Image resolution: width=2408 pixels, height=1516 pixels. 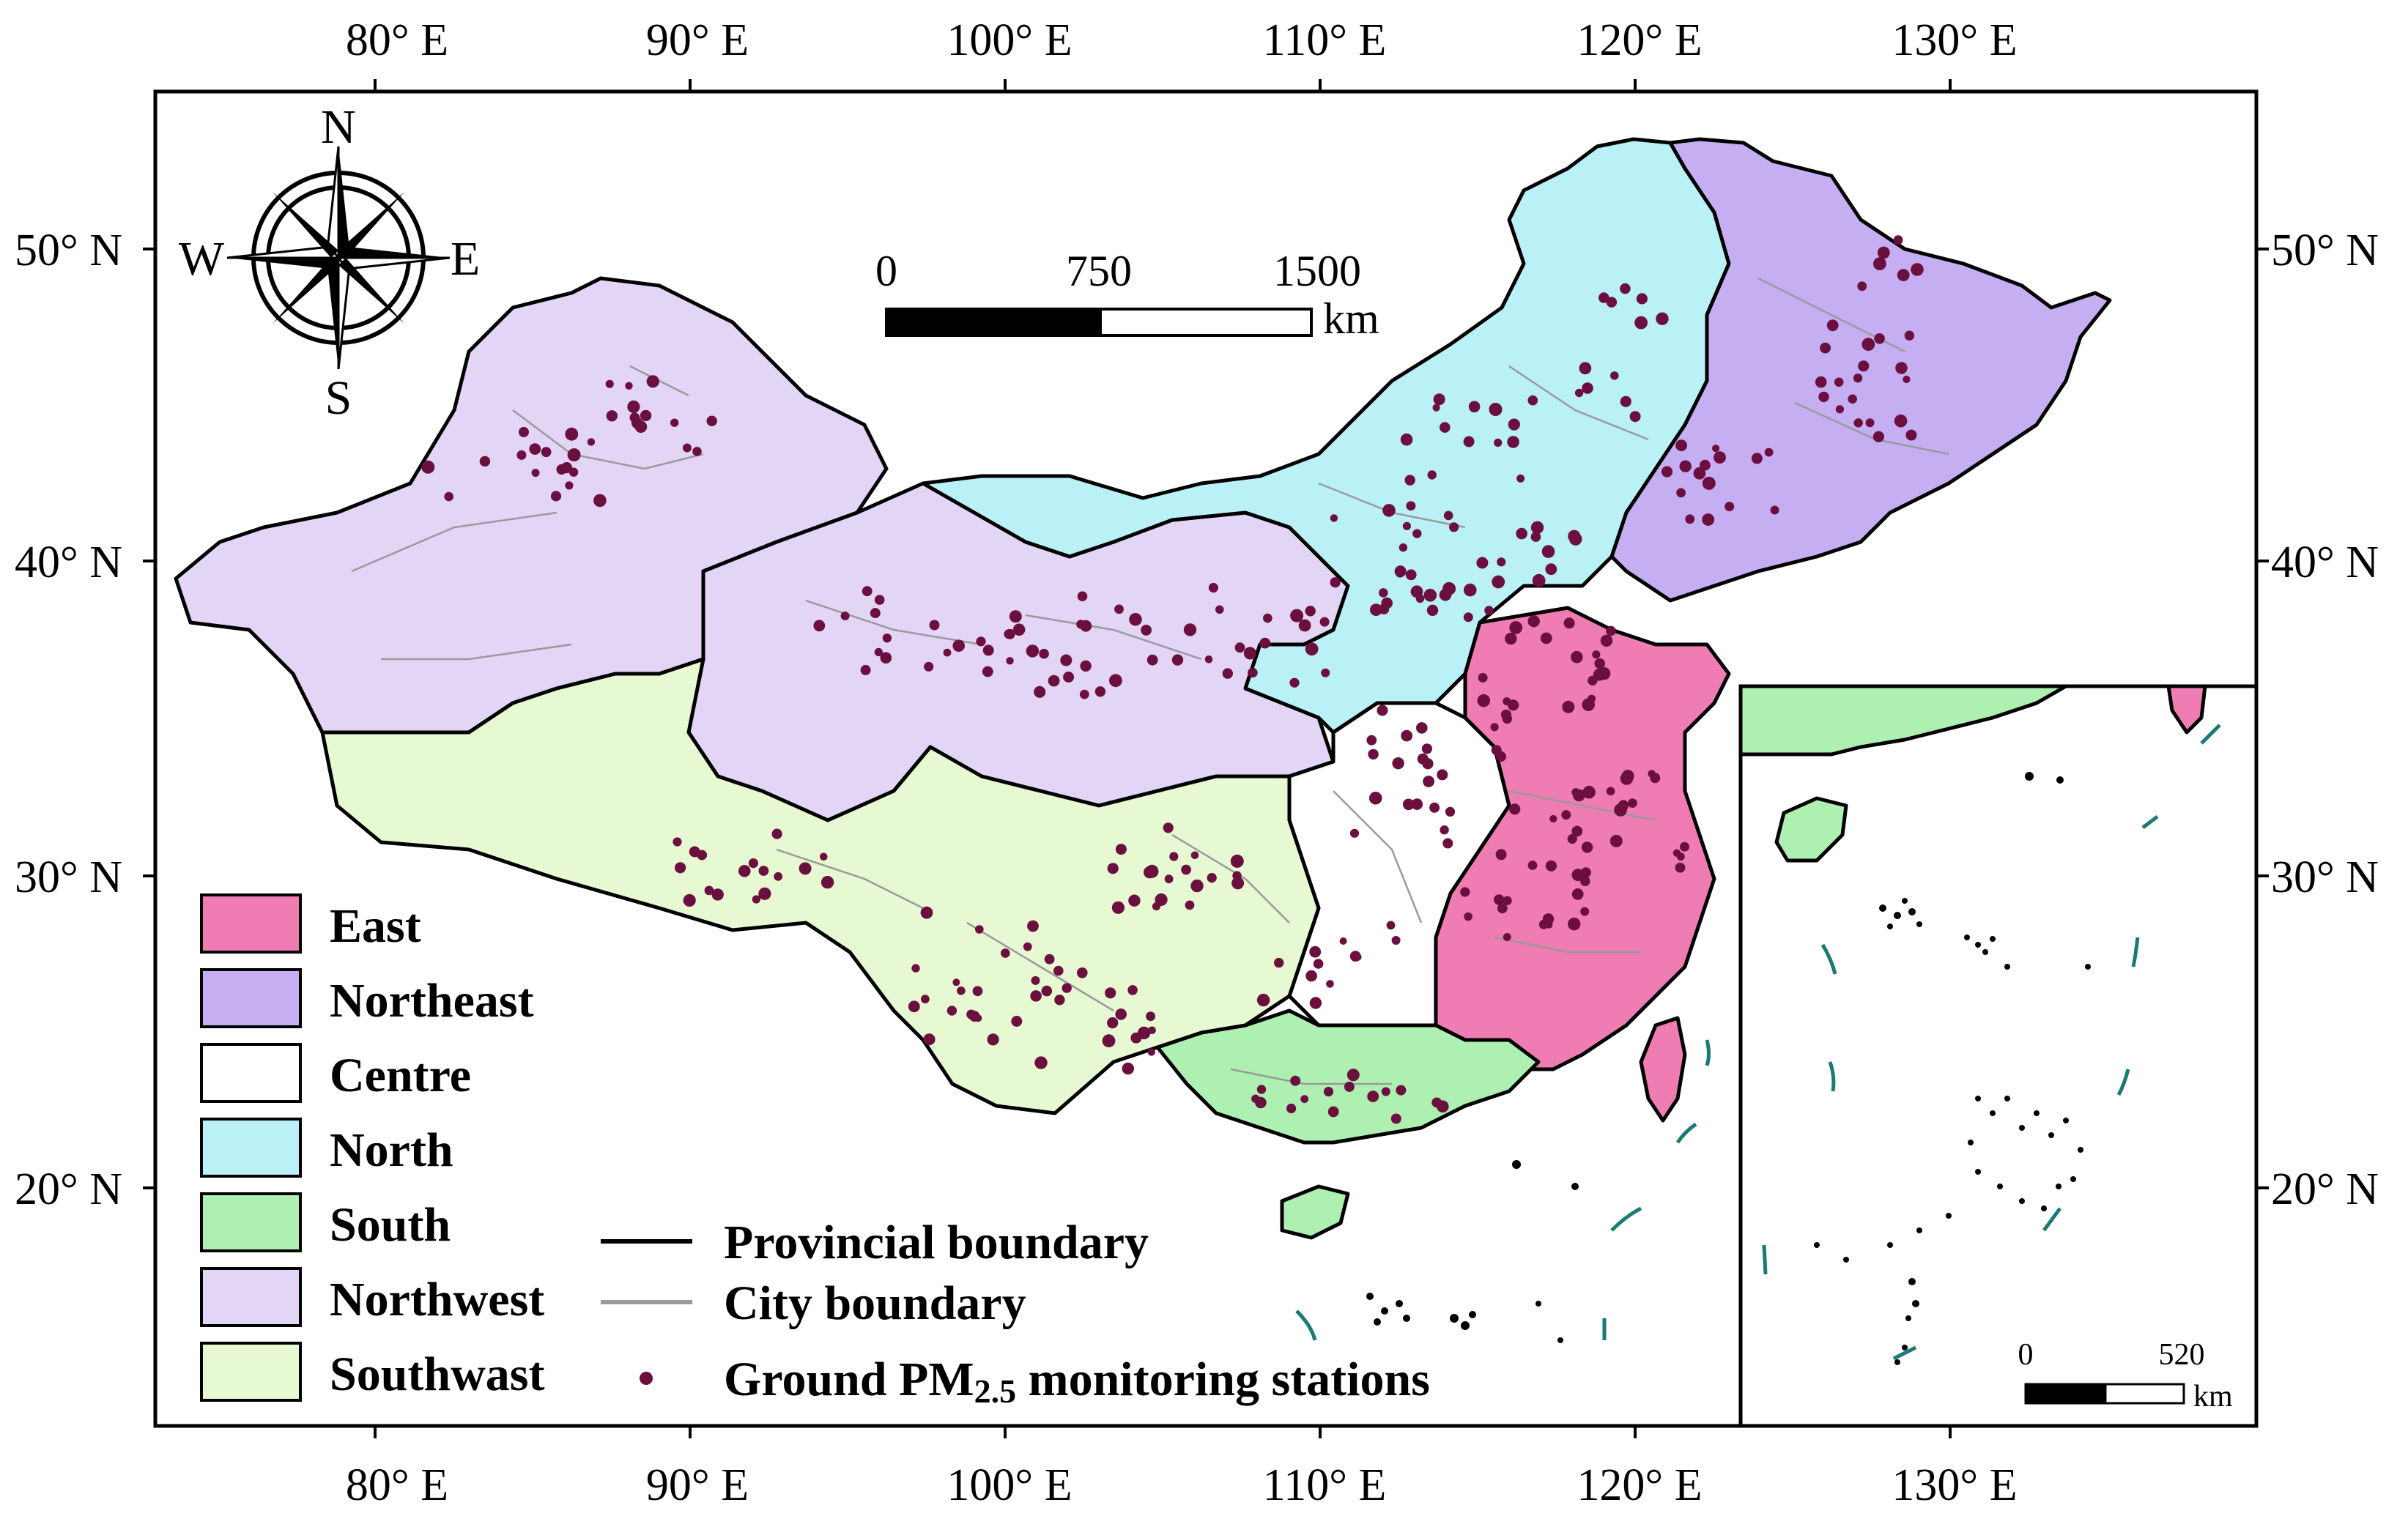 I want to click on legend-swatch-east, so click(x=251, y=923).